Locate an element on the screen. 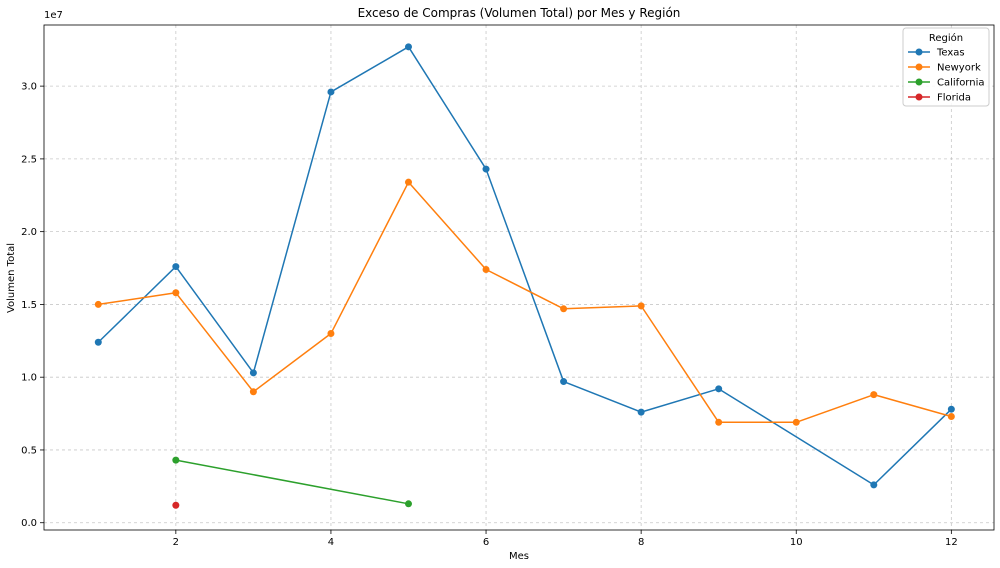 The height and width of the screenshot is (568, 1000). legend-item-texas: Texas is located at coordinates (936, 53).